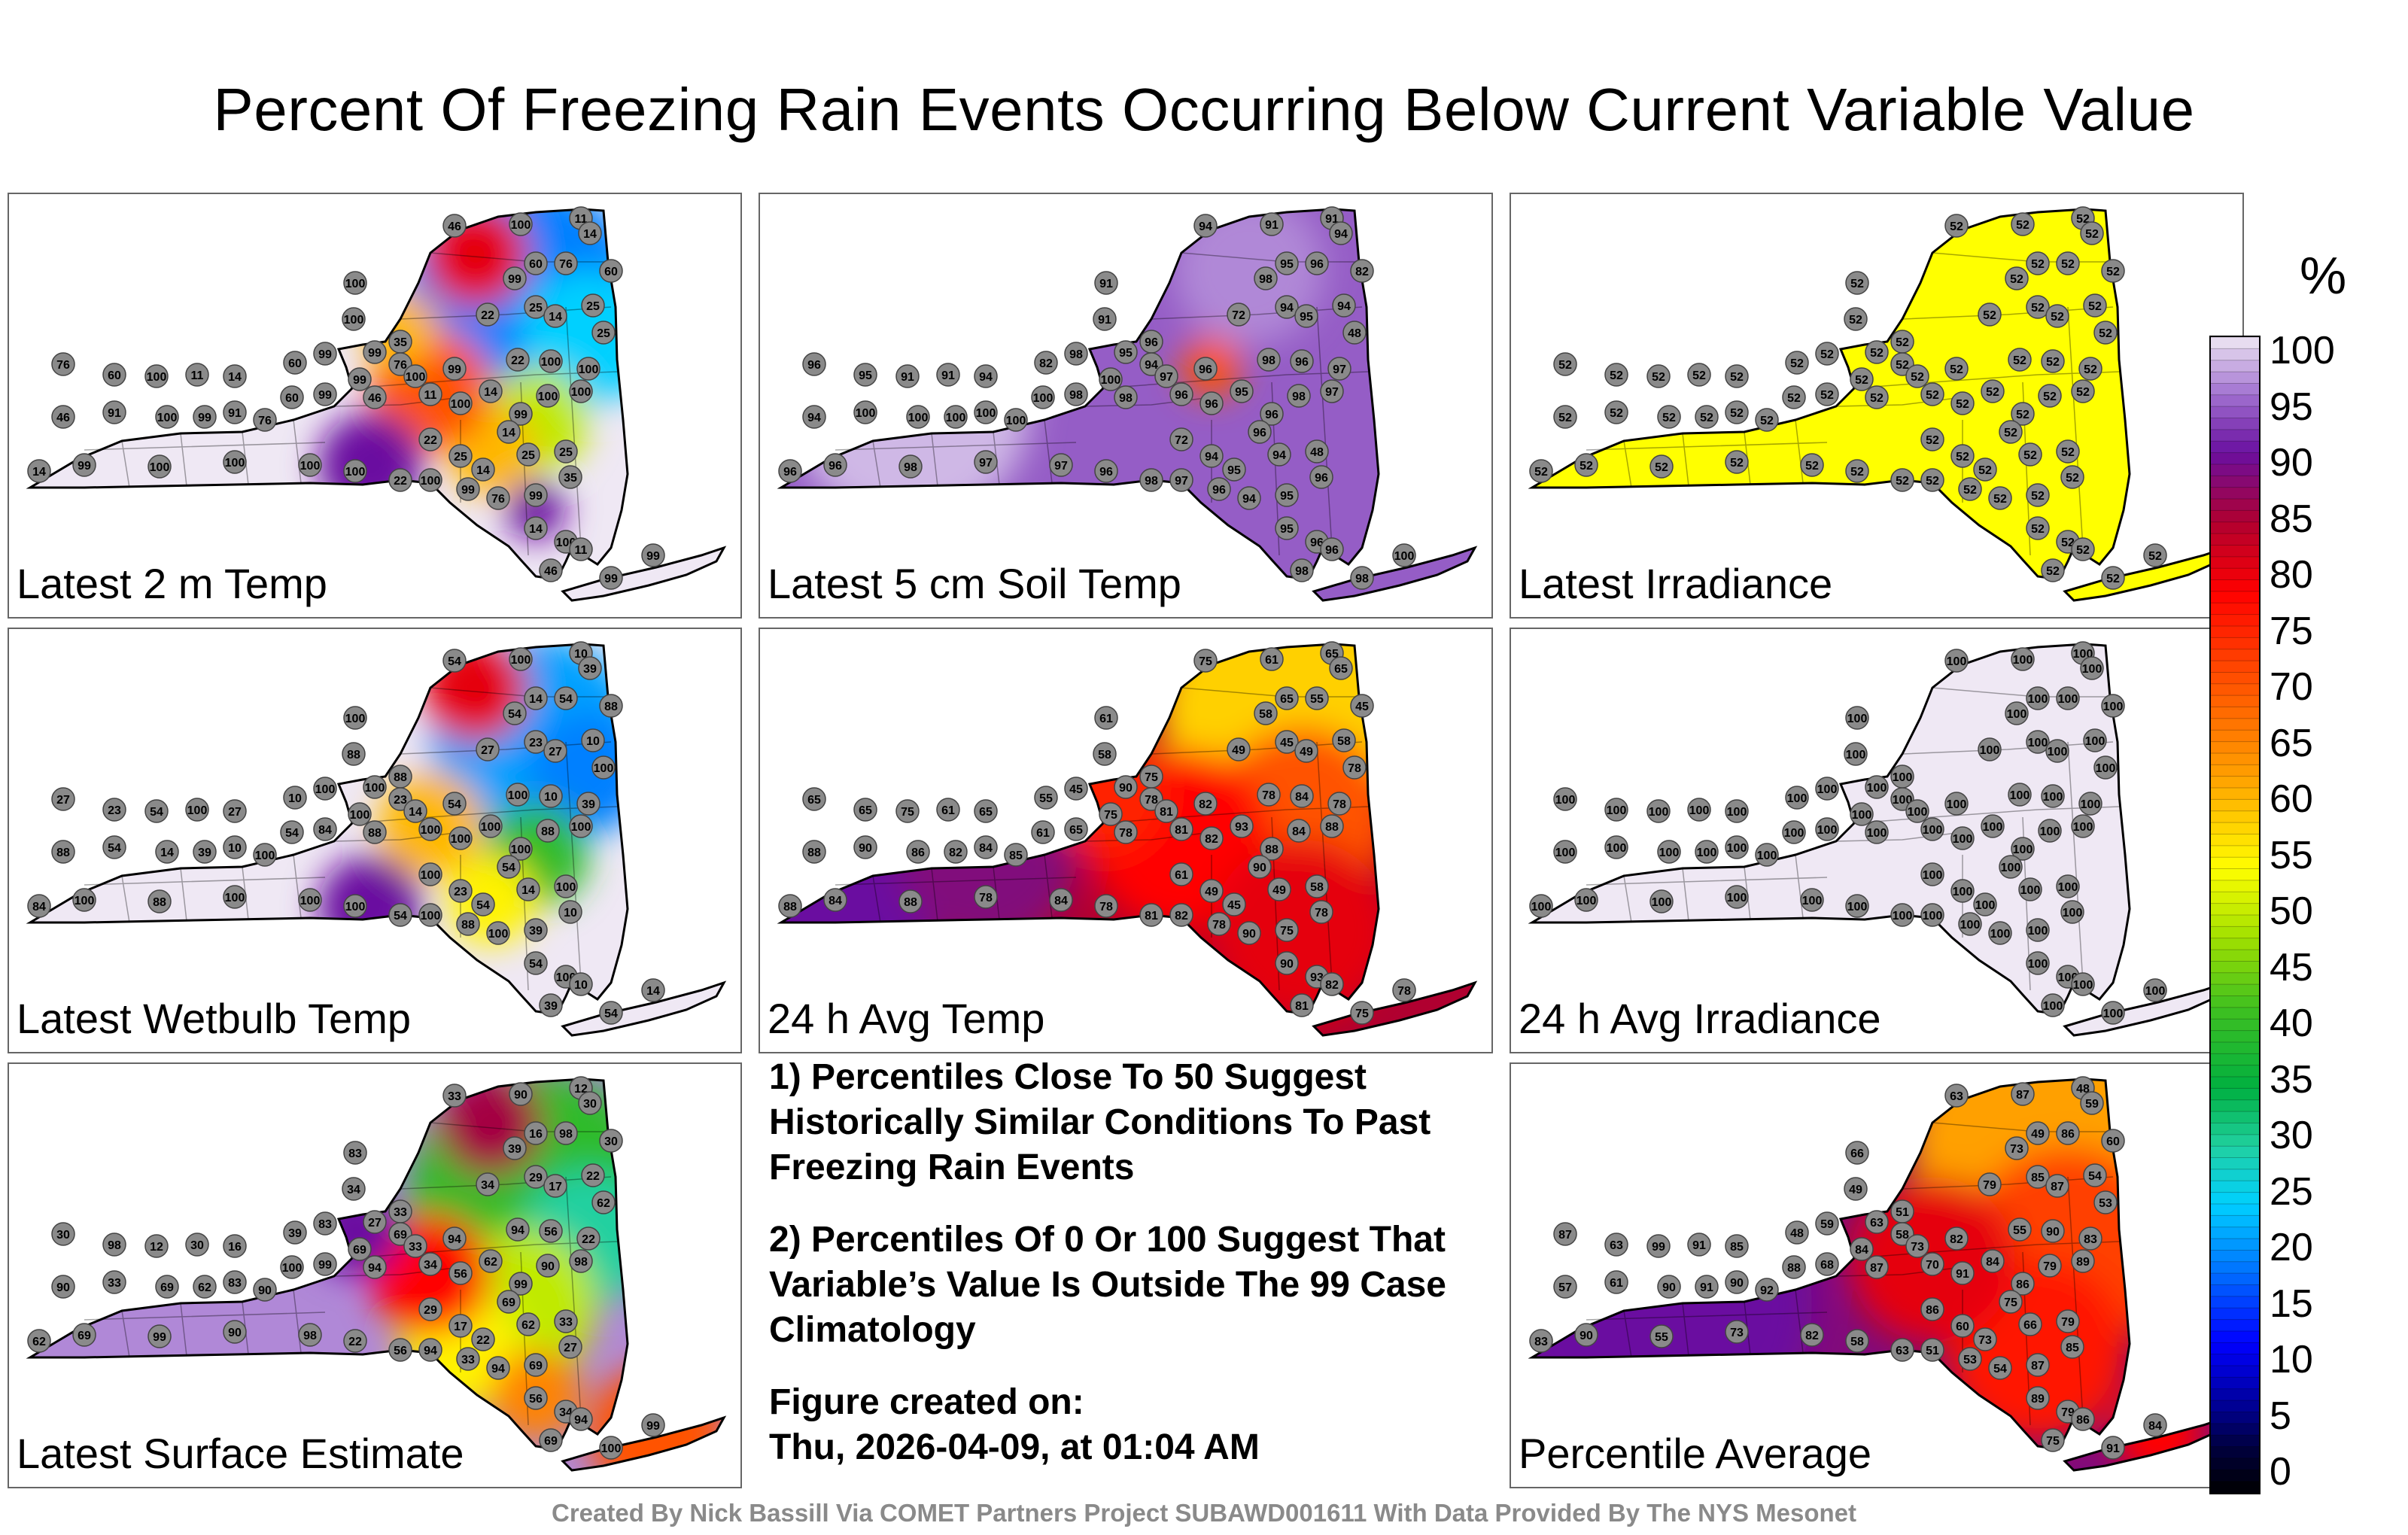 Image resolution: width=2408 pixels, height=1535 pixels. I want to click on colorbar-tick-label: 80, so click(2291, 575).